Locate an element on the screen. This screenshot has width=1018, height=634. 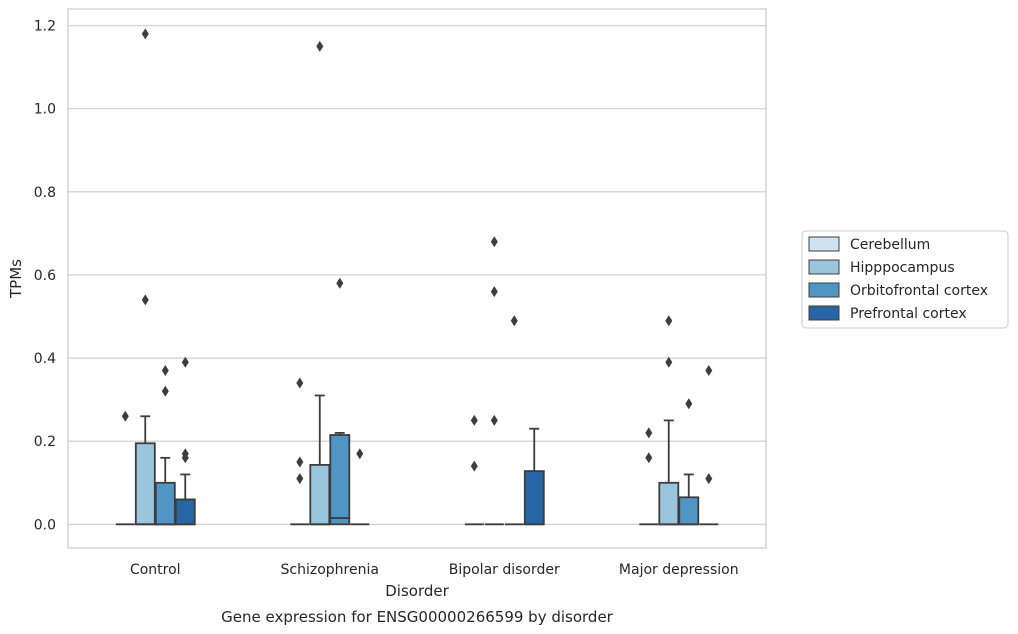
y-tick-label: 0.6 is located at coordinates (45, 276).